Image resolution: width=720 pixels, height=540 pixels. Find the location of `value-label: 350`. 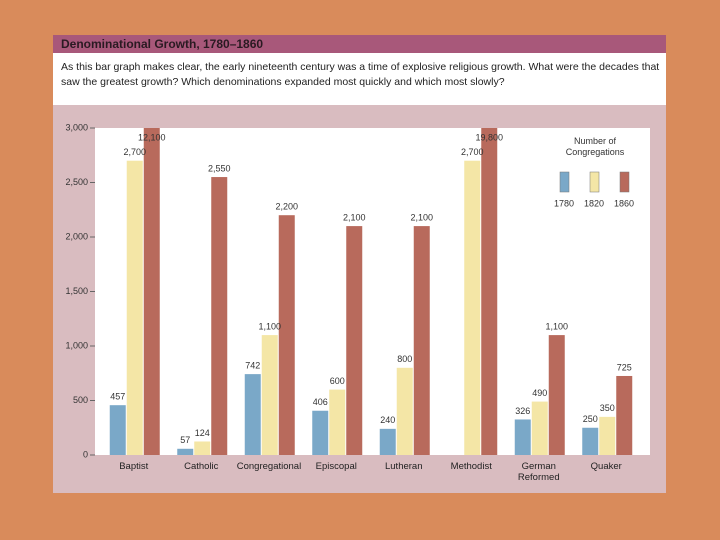

value-label: 350 is located at coordinates (607, 408).